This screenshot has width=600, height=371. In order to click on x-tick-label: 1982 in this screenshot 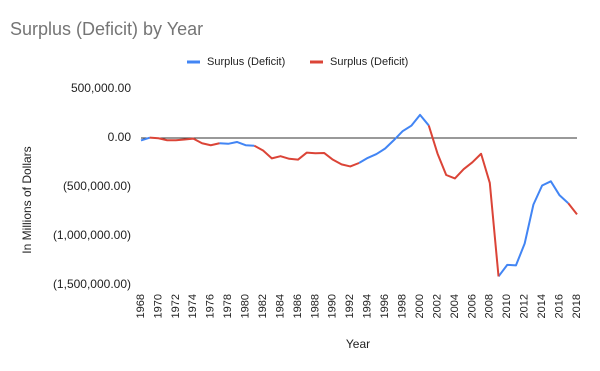, I will do `click(263, 306)`.